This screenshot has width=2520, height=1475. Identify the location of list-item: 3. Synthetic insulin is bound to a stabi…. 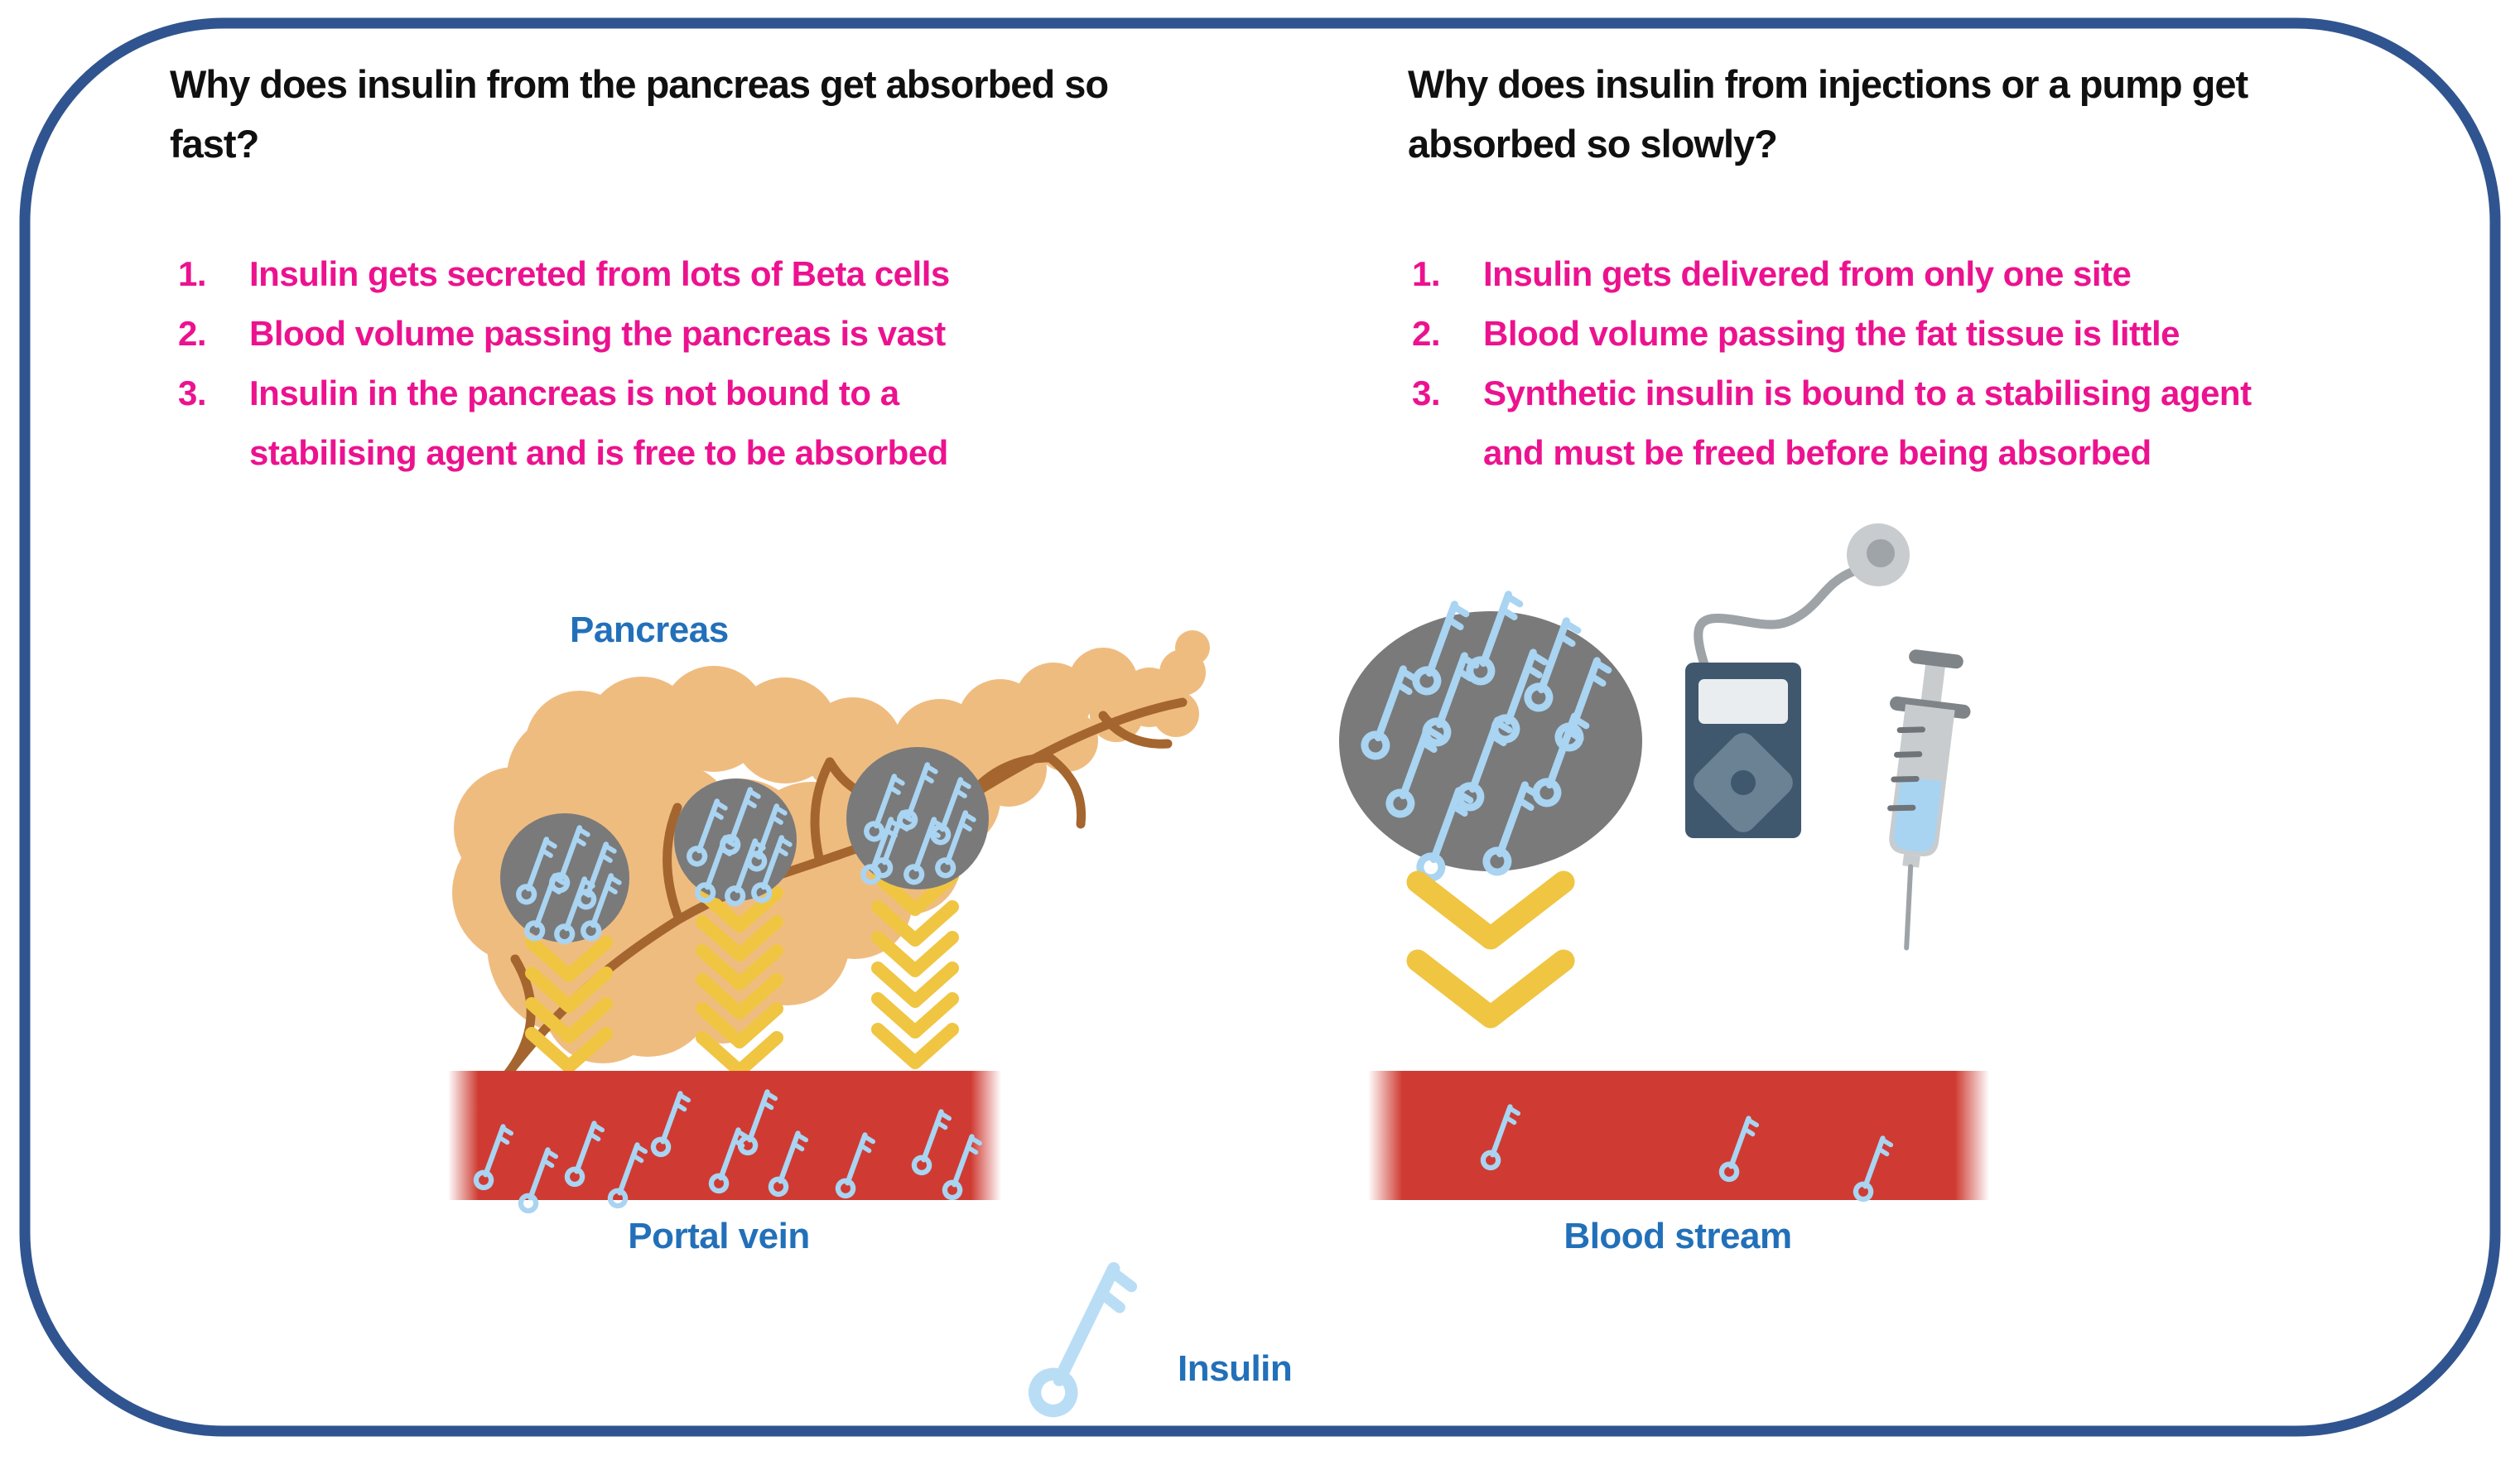
(1958, 423).